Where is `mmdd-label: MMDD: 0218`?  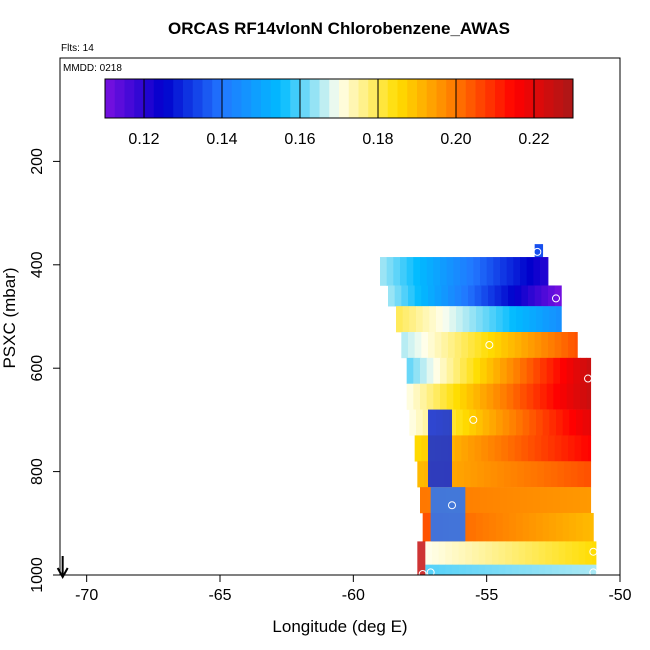 mmdd-label: MMDD: 0218 is located at coordinates (92, 68).